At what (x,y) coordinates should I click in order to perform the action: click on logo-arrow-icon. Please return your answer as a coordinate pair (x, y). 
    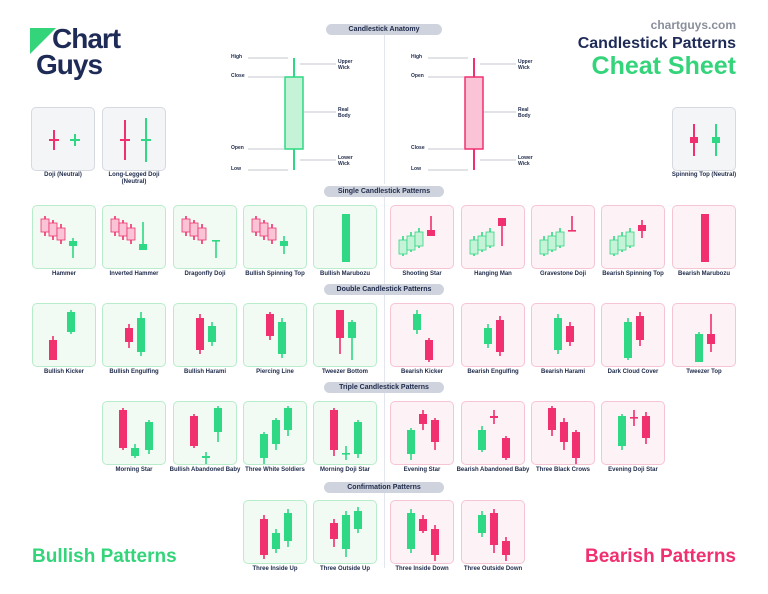
    Looking at the image, I should click on (43, 41).